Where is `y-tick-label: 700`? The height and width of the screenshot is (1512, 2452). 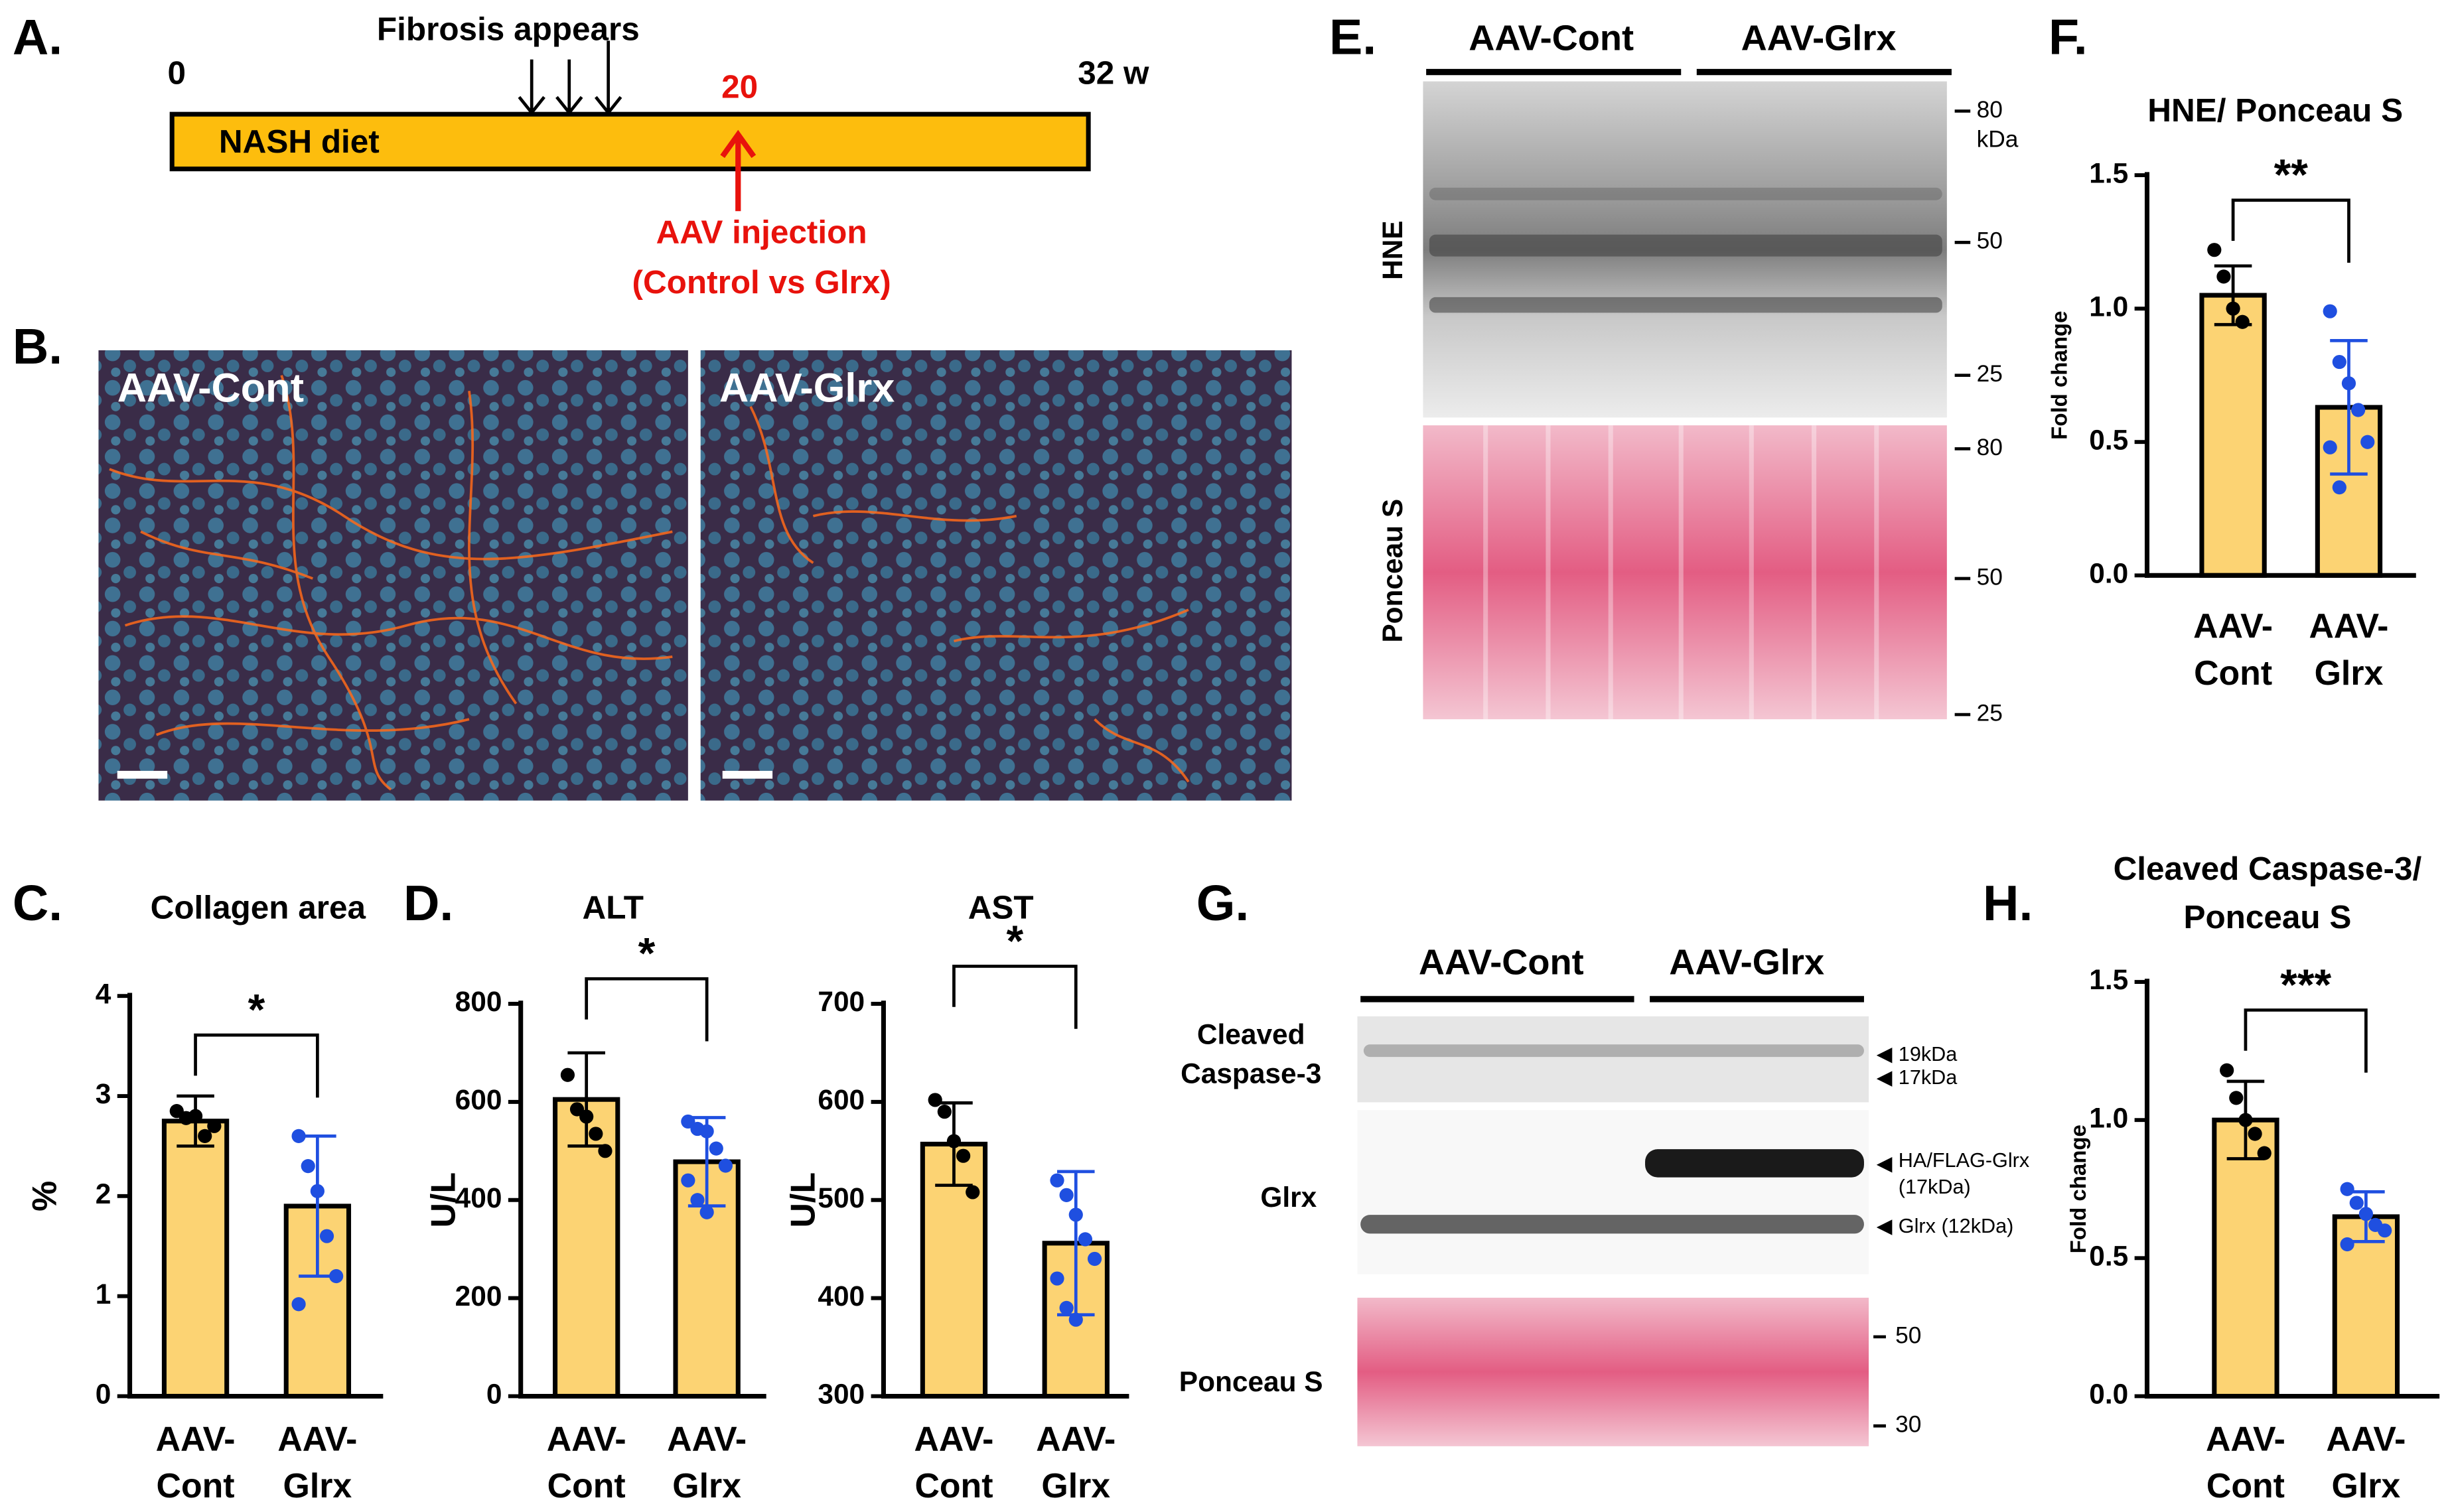 y-tick-label: 700 is located at coordinates (841, 1002).